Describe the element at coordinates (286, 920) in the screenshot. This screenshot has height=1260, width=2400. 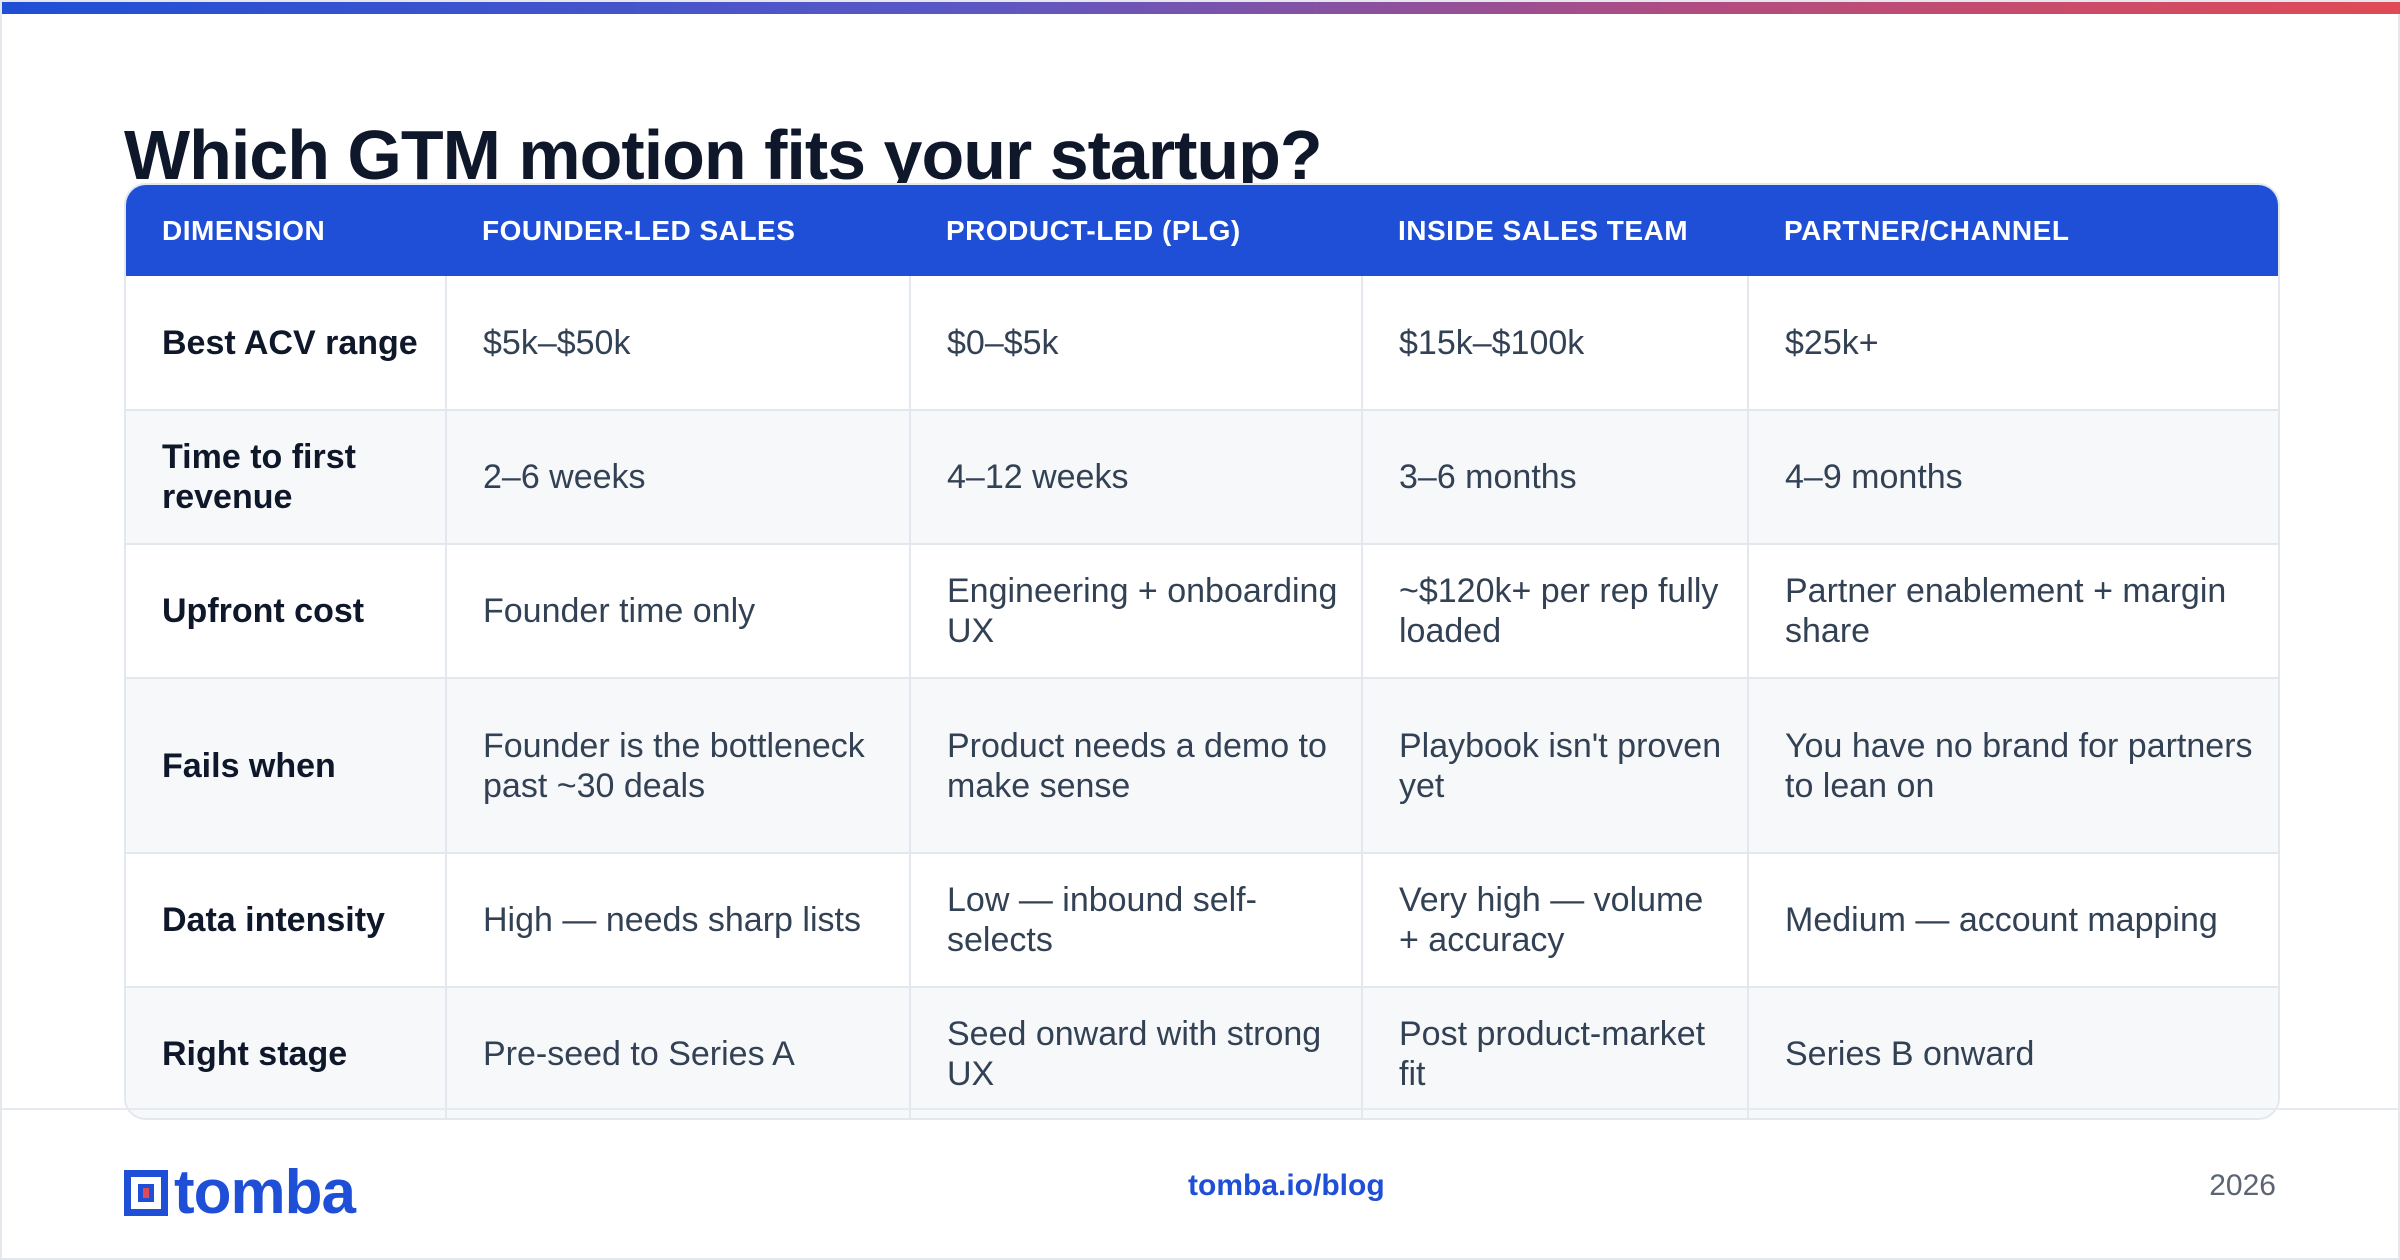
I see `row-dimension-label: Data intensity` at that location.